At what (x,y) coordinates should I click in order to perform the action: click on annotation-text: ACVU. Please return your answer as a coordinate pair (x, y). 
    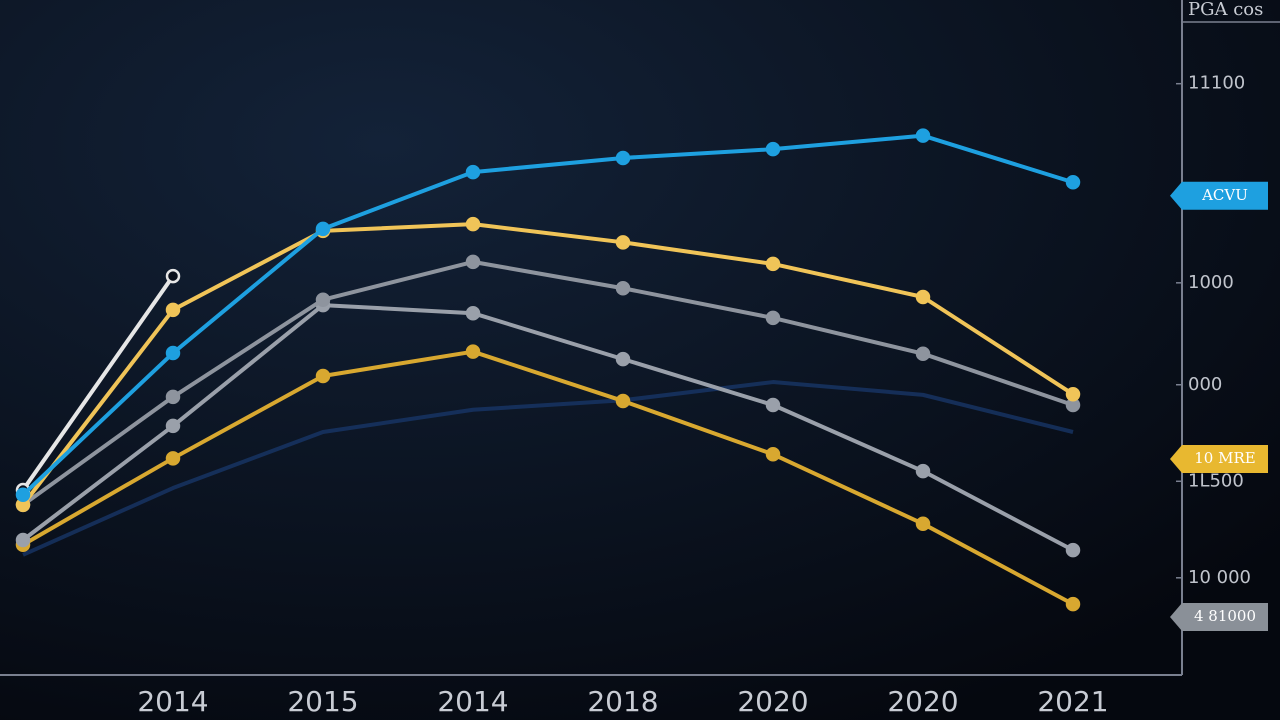
    Looking at the image, I should click on (1224, 195).